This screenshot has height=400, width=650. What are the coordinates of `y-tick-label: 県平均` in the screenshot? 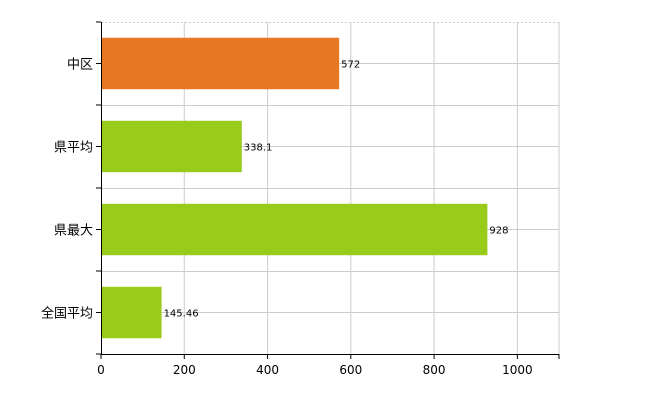 It's located at (73, 148).